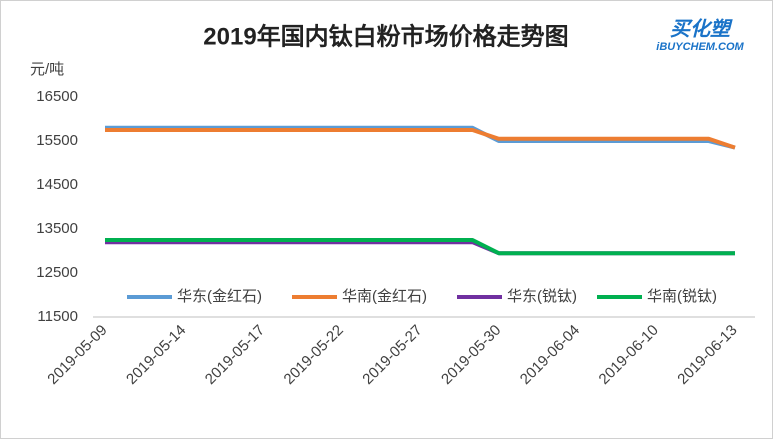 This screenshot has height=439, width=773. I want to click on y-tick-label: 13500, so click(57, 228).